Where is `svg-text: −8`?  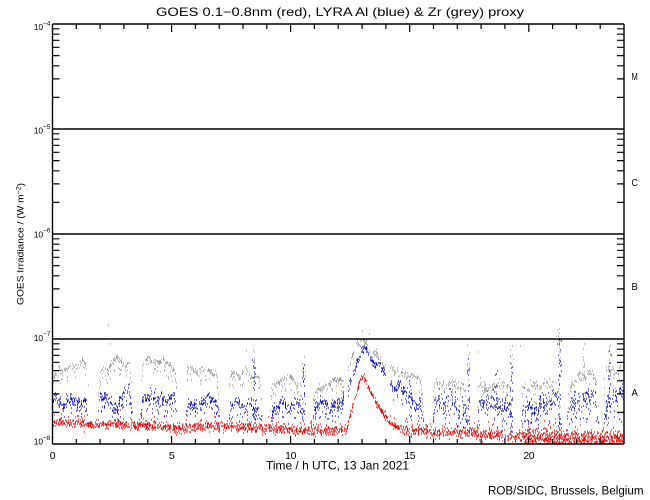
svg-text: −8 is located at coordinates (47, 438).